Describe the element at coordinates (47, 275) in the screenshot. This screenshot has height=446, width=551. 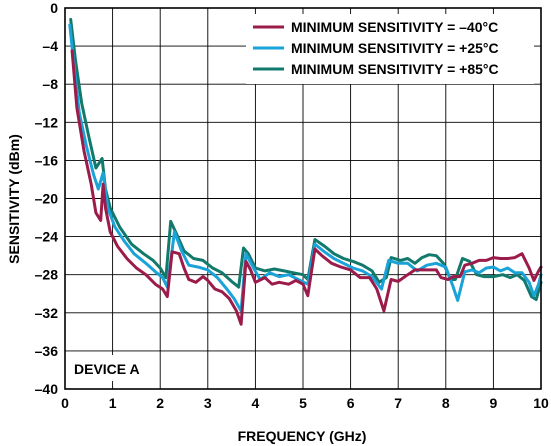
I see `y-tick-label: –28` at that location.